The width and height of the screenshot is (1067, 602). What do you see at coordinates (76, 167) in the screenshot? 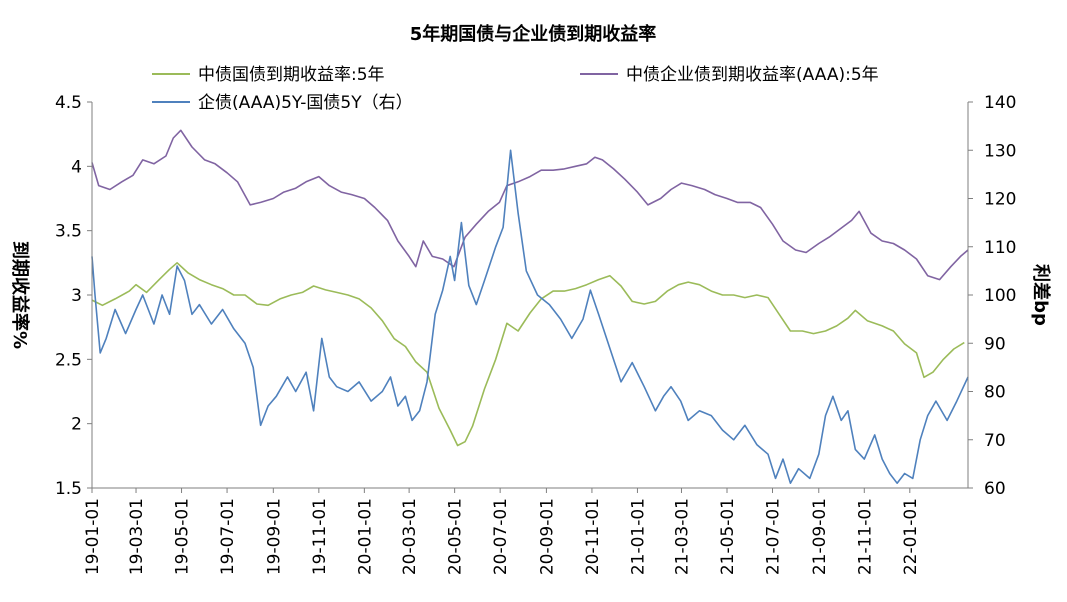
I see `y-left-tick-label: 4` at bounding box center [76, 167].